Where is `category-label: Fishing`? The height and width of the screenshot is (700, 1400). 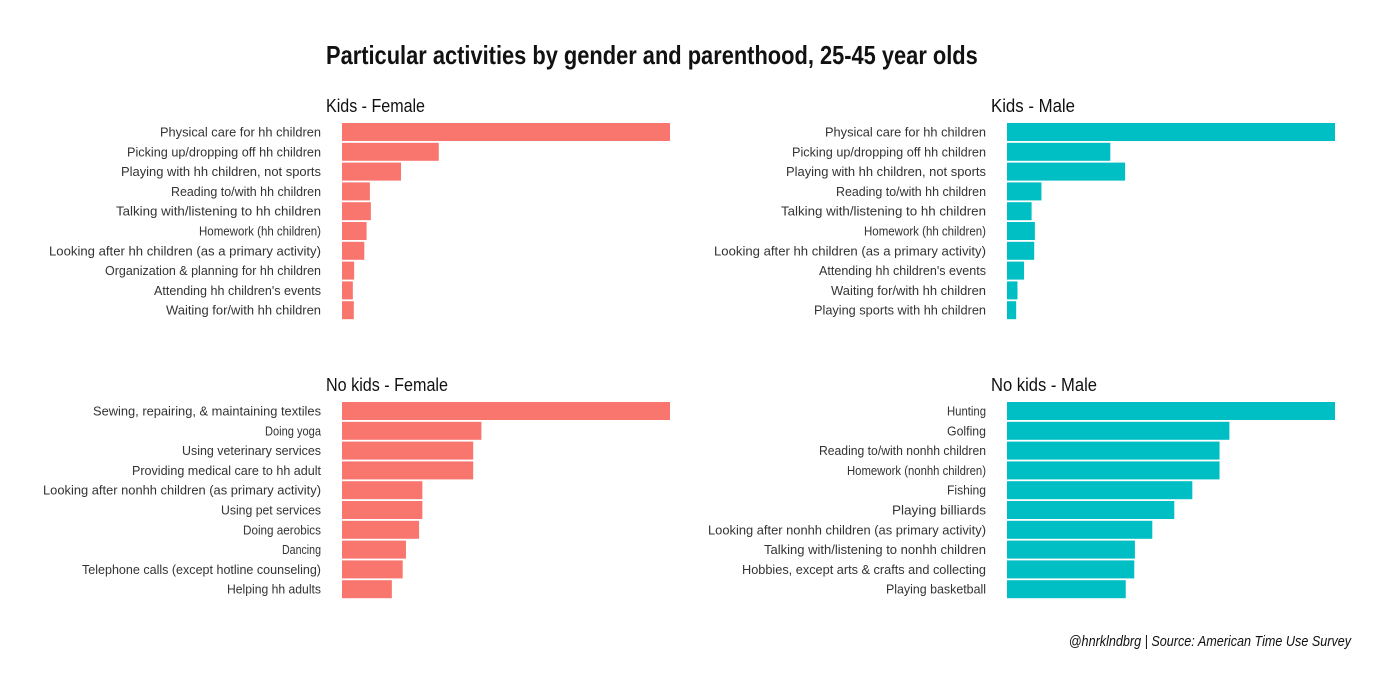 category-label: Fishing is located at coordinates (966, 490).